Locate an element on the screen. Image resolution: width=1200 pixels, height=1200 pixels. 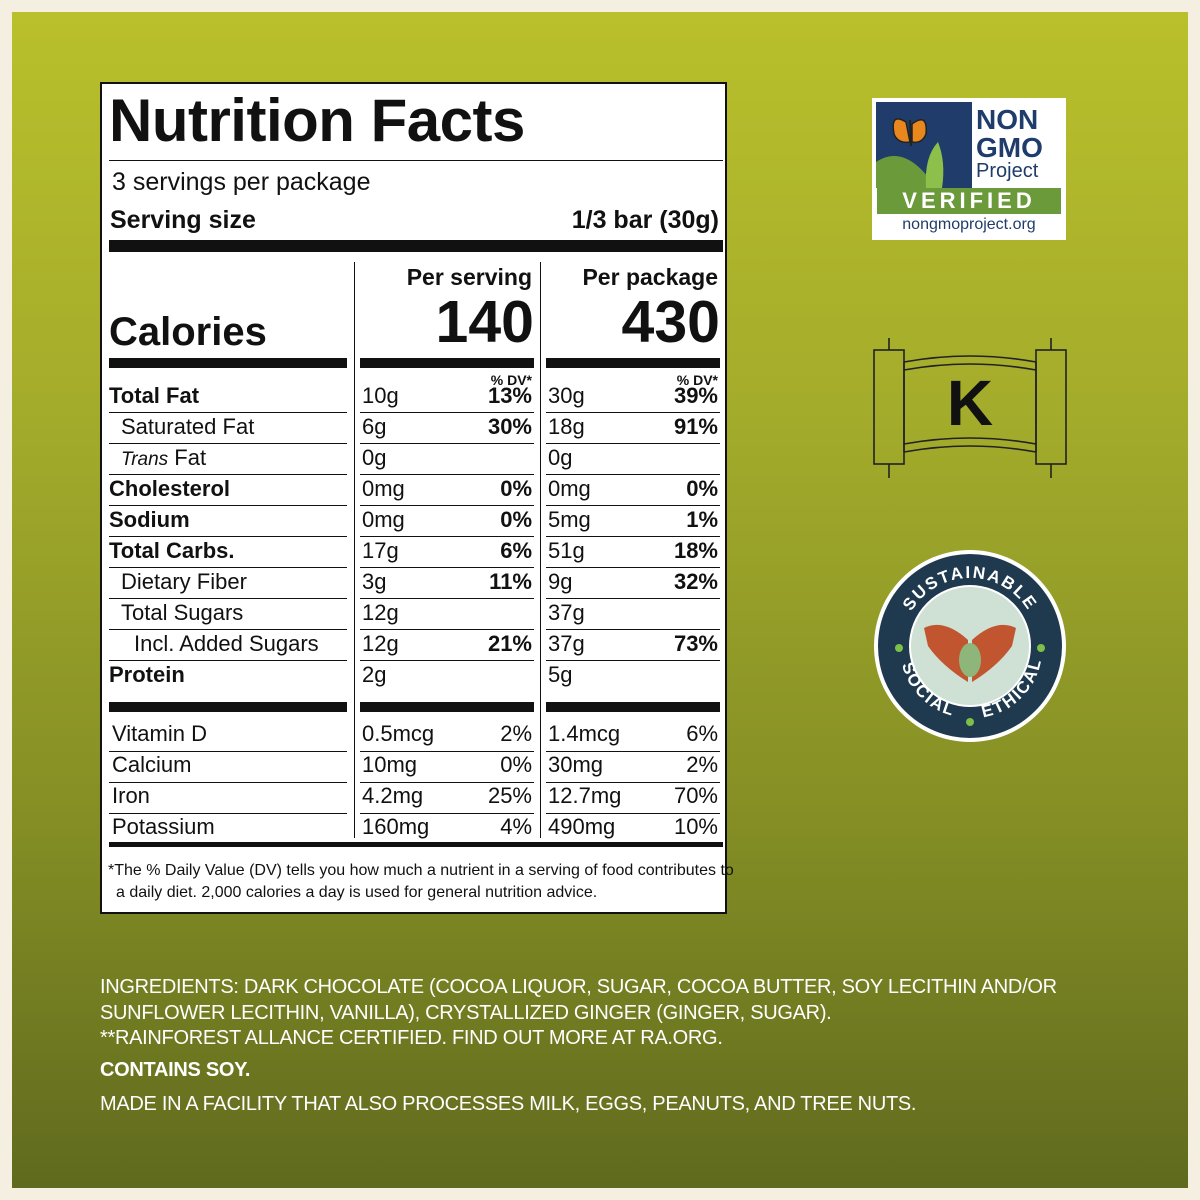
nutrient-p-amt: 5mg is located at coordinates (569, 519).